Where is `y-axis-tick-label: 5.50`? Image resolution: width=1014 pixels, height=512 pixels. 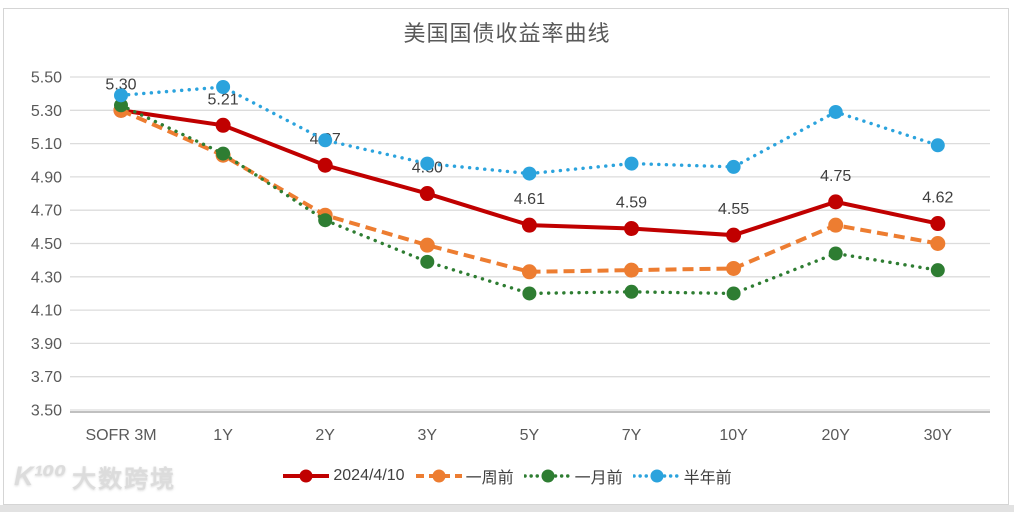 y-axis-tick-label: 5.50 is located at coordinates (46, 78).